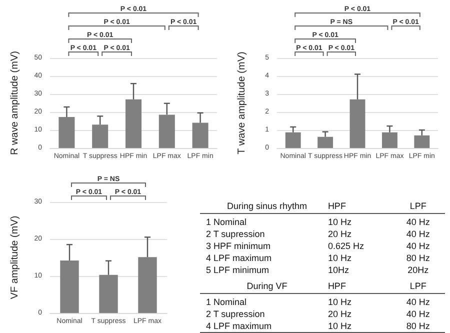 The image size is (450, 333). What do you see at coordinates (238, 246) in the screenshot?
I see `text: 3 HPF minimum` at bounding box center [238, 246].